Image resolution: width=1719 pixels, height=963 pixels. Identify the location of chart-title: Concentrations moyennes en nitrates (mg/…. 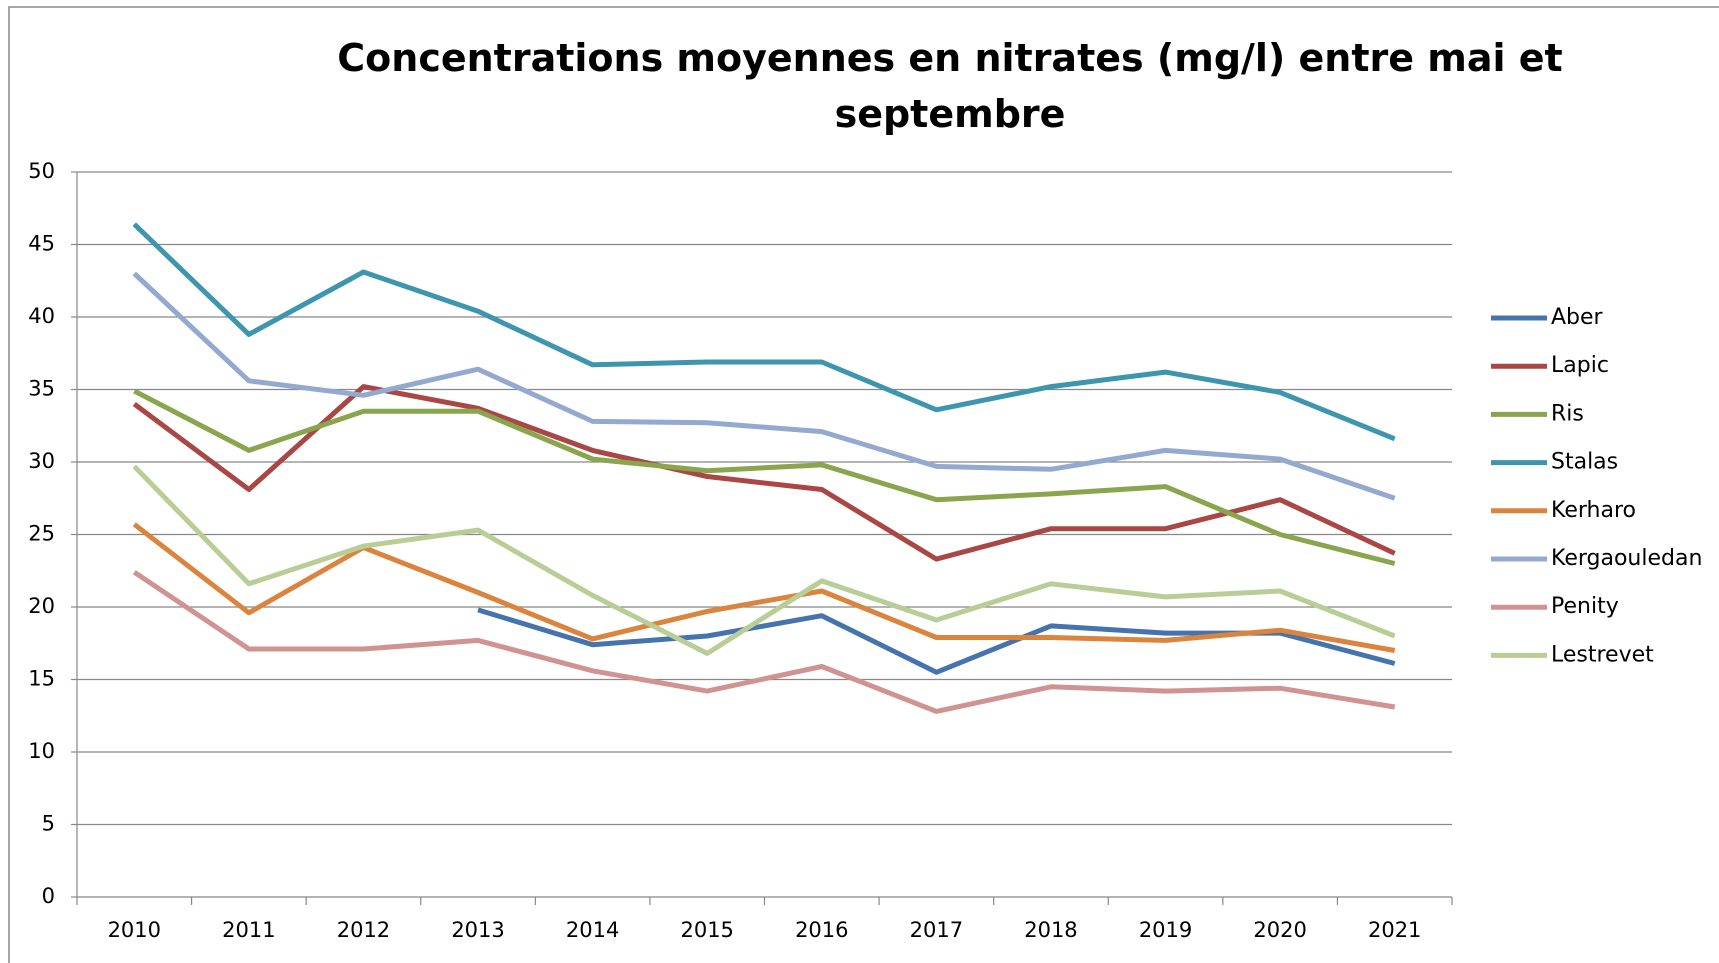
(950, 86).